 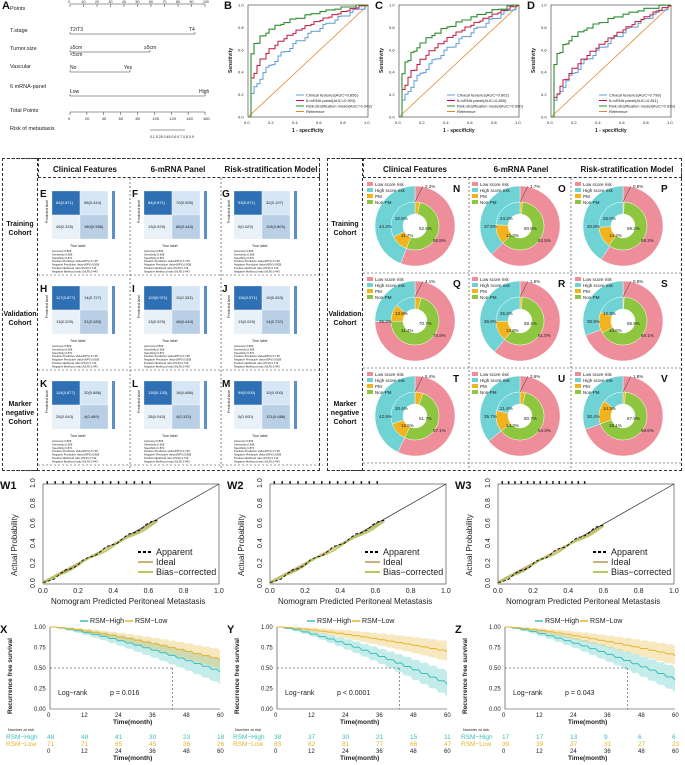 What do you see at coordinates (139, 401) in the screenshot?
I see `confusion-pred-label: Predicted label` at bounding box center [139, 401].